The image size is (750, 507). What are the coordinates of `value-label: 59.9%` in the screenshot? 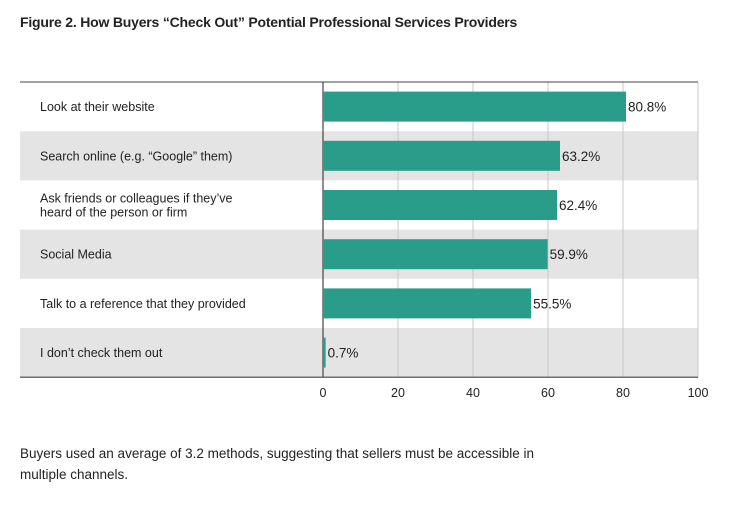 It's located at (569, 254).